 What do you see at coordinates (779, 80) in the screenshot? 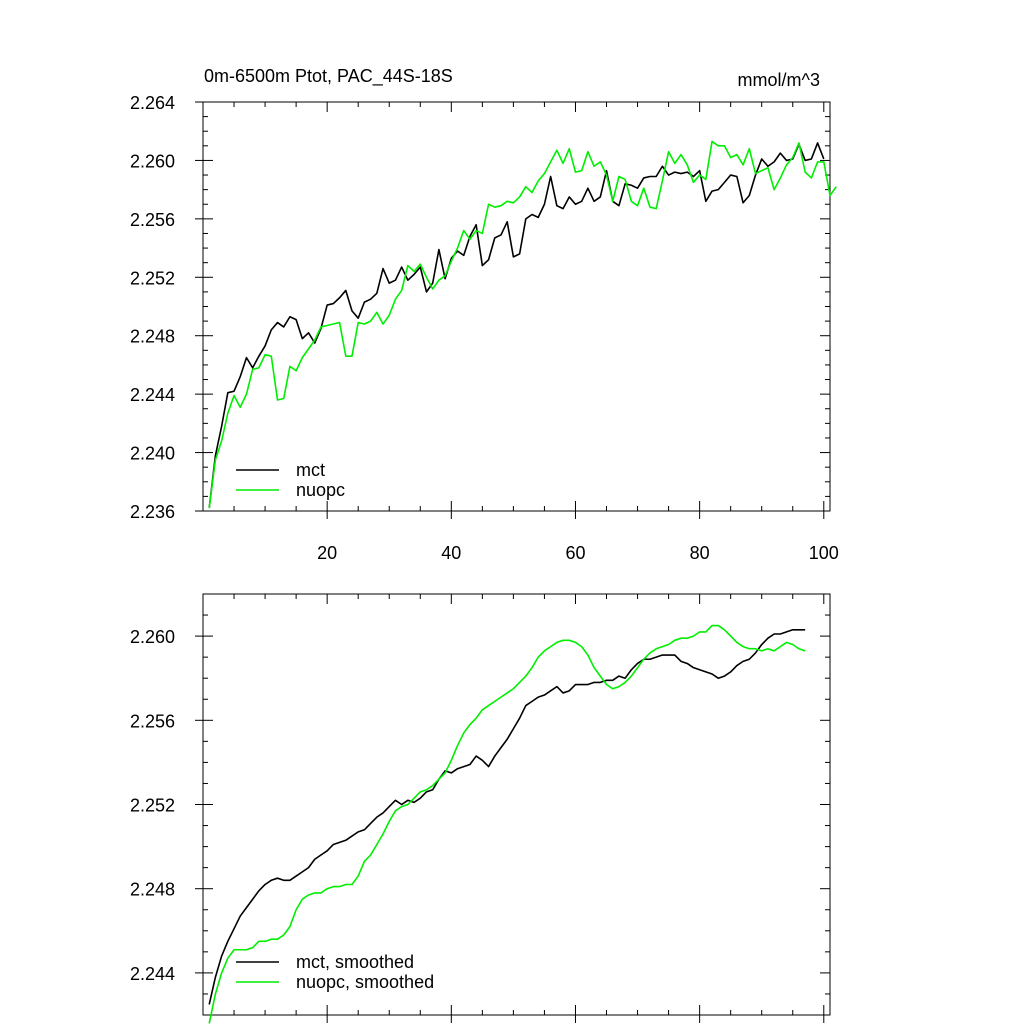
I see `units-label: mmol/m^3` at bounding box center [779, 80].